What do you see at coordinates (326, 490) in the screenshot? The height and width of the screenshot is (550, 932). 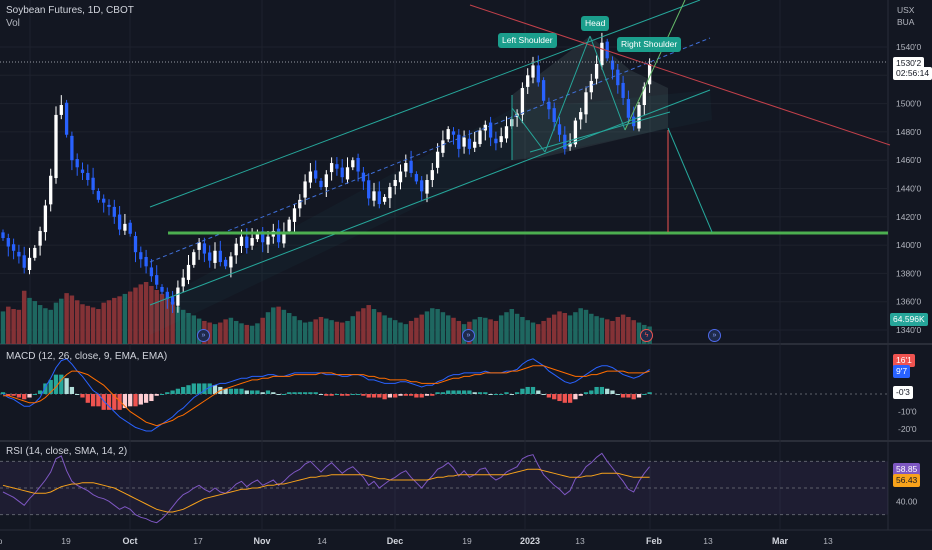 I see `rsi-ma-line` at bounding box center [326, 490].